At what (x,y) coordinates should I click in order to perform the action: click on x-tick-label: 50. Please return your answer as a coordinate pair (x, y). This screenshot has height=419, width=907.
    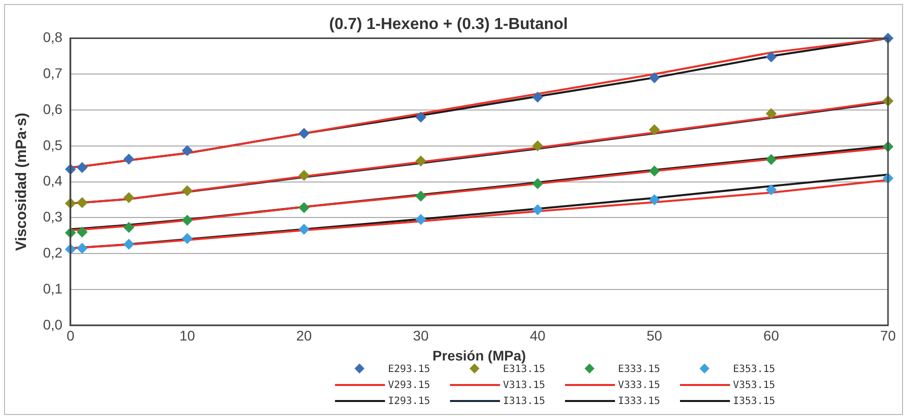
    Looking at the image, I should click on (654, 336).